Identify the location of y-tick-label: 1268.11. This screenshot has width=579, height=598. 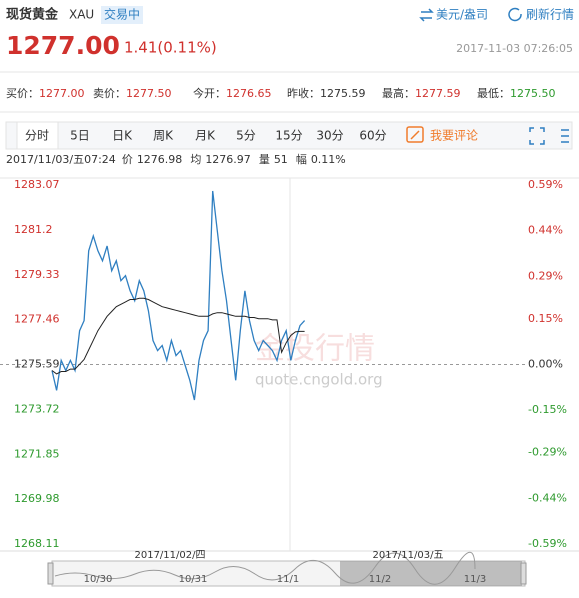
(37, 543).